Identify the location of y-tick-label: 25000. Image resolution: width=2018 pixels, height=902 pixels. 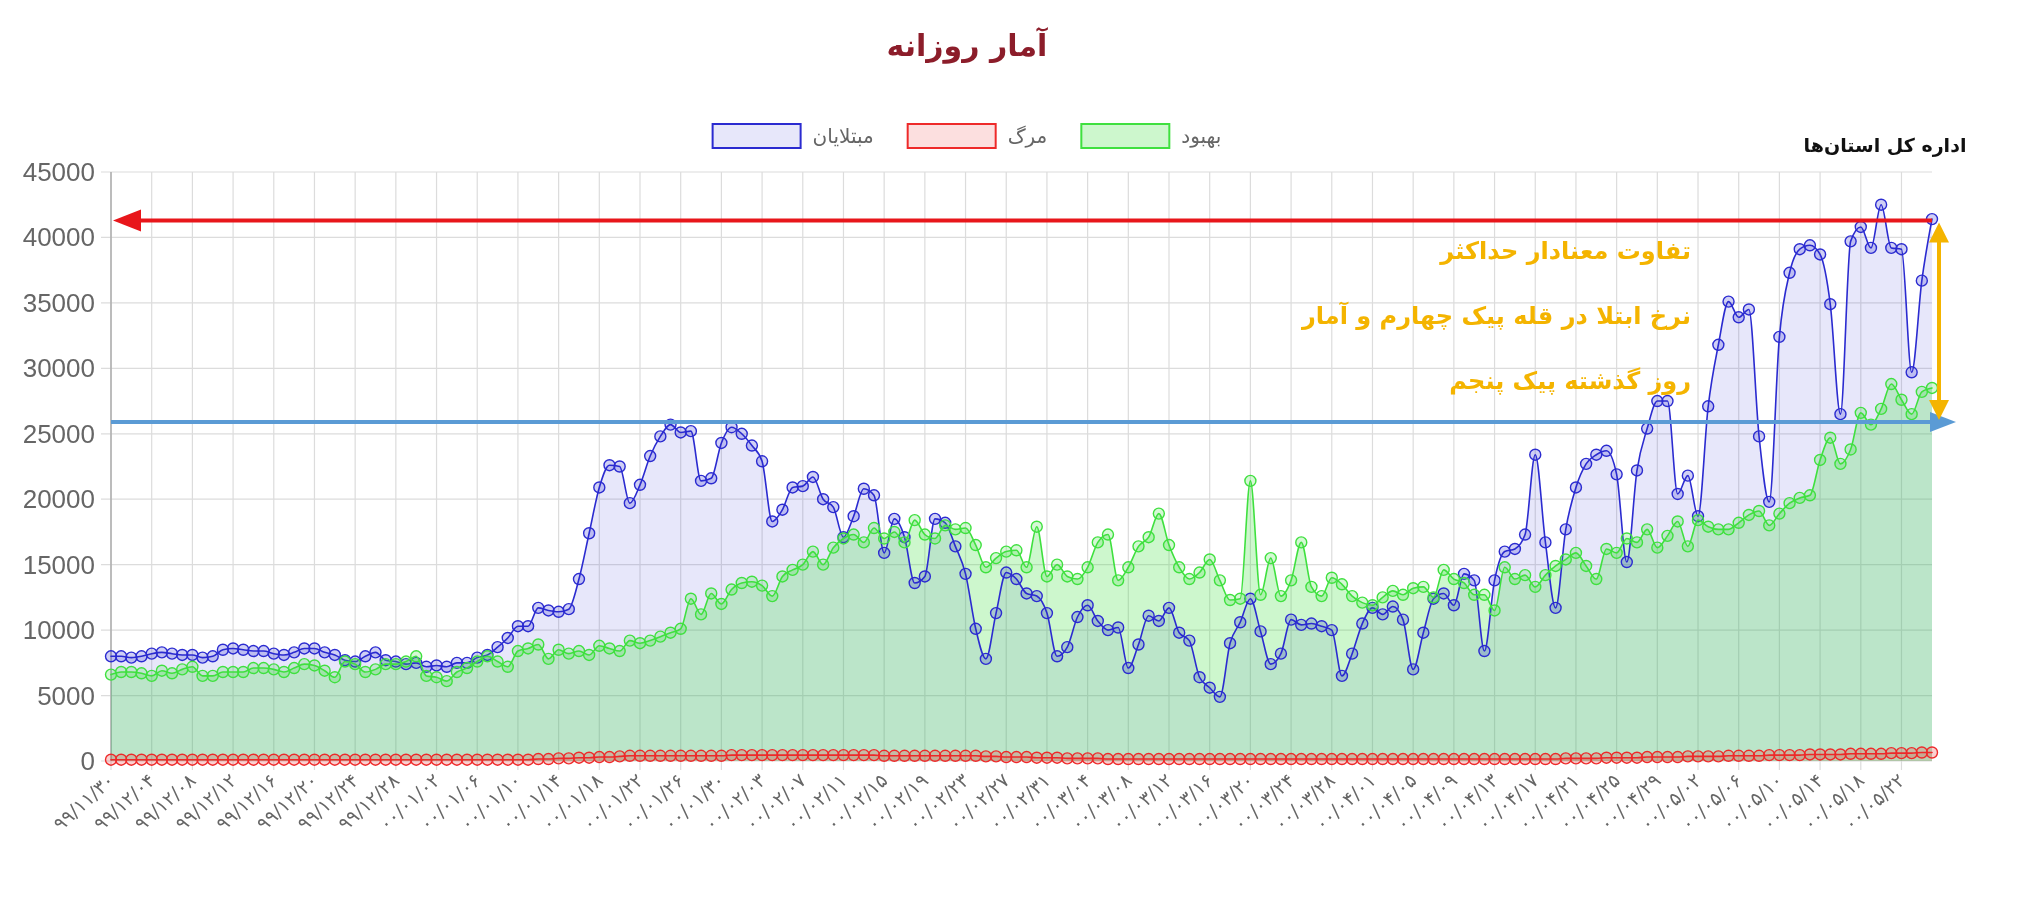
(58, 433).